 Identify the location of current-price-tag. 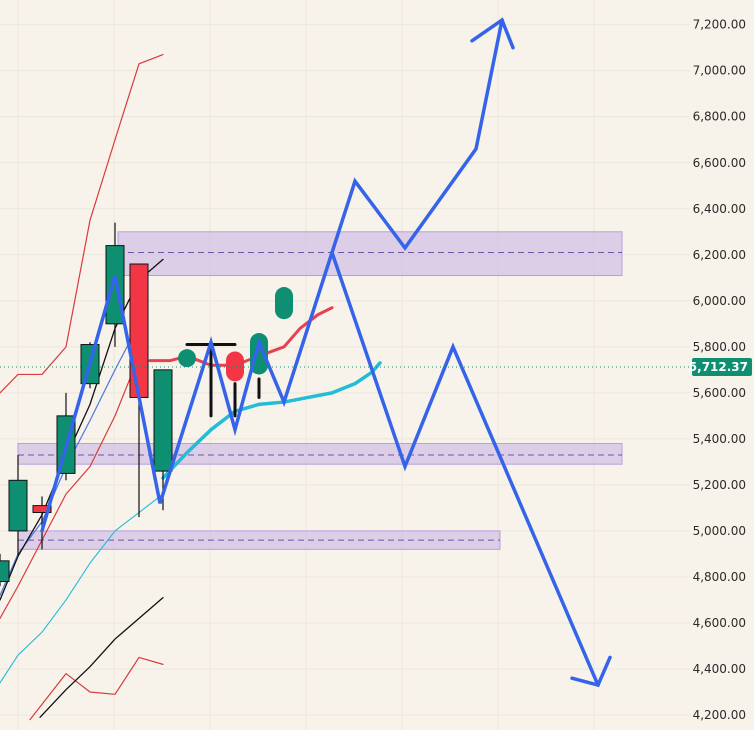
(722, 367).